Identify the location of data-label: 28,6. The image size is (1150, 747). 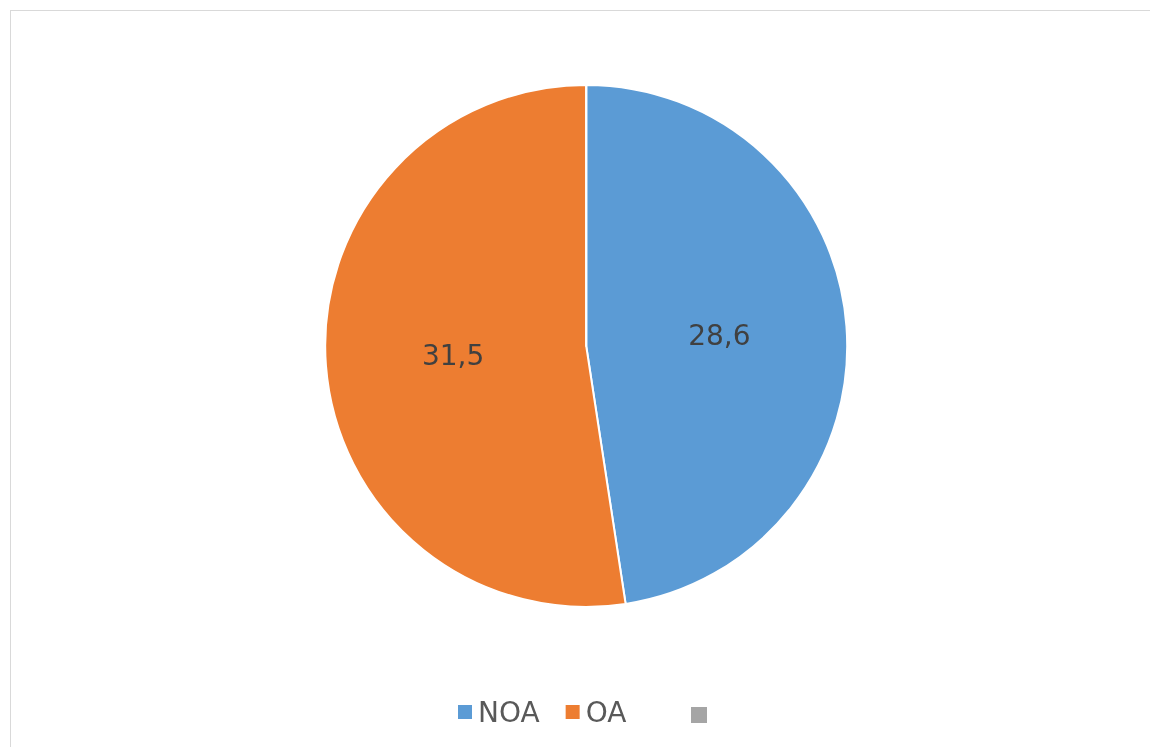
(719, 336).